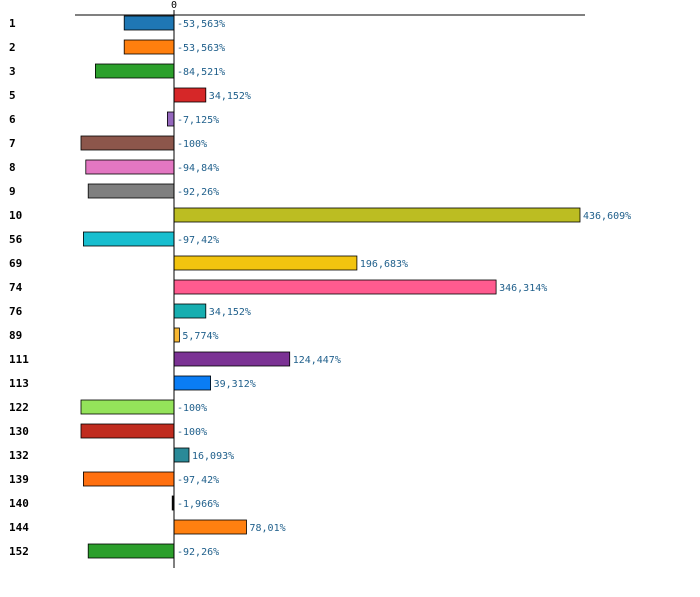 This screenshot has height=597, width=700. I want to click on value-label-89: 5,774%, so click(200, 336).